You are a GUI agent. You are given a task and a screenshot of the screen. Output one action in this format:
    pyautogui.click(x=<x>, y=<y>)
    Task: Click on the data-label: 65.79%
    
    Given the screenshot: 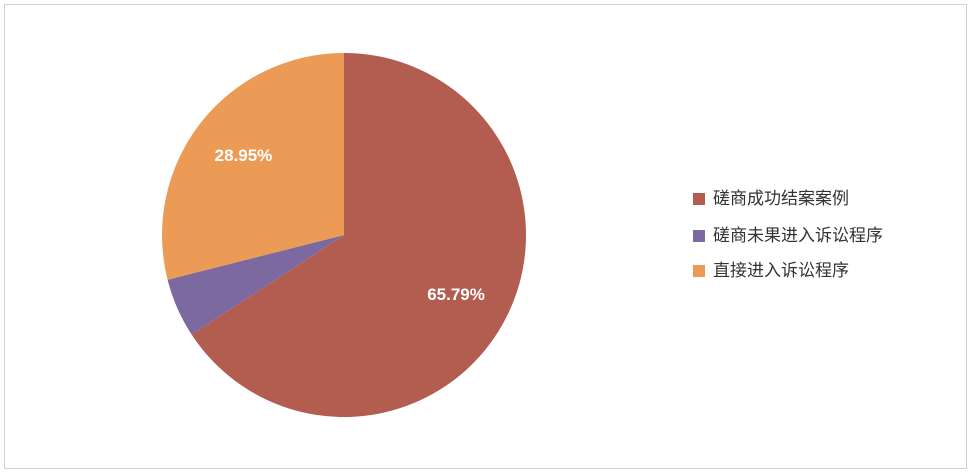 What is the action you would take?
    pyautogui.click(x=456, y=294)
    